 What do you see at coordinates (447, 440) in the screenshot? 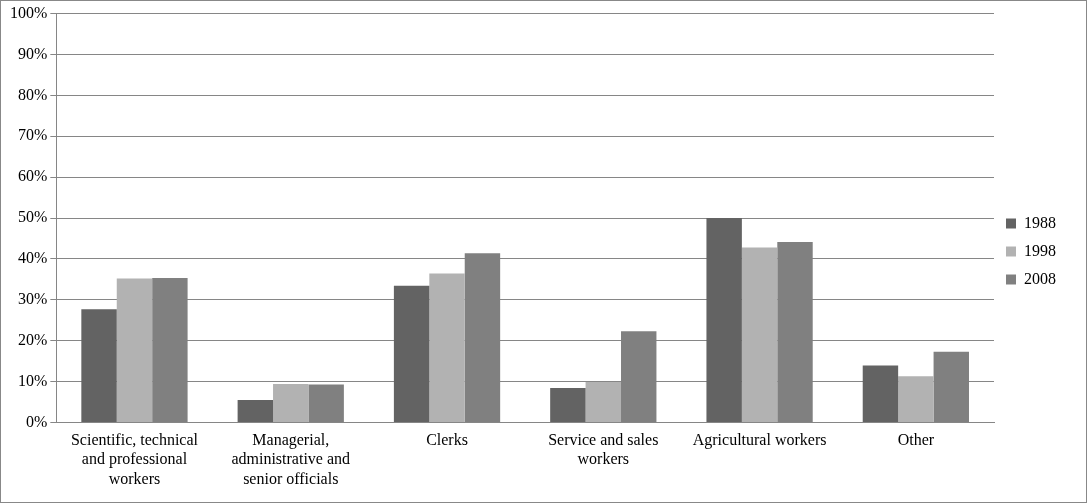
I see `x-tick-label: Clerks` at bounding box center [447, 440].